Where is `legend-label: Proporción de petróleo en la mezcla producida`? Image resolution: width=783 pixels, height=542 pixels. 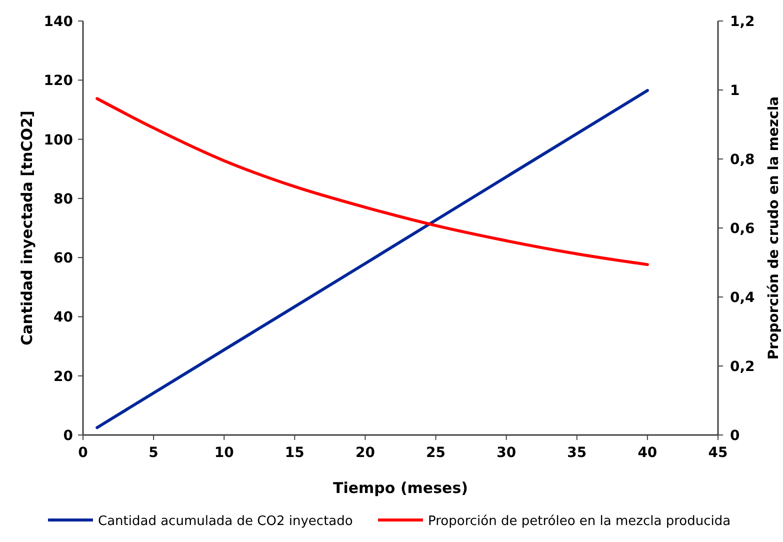 legend-label: Proporción de petróleo en la mezcla producida is located at coordinates (579, 521).